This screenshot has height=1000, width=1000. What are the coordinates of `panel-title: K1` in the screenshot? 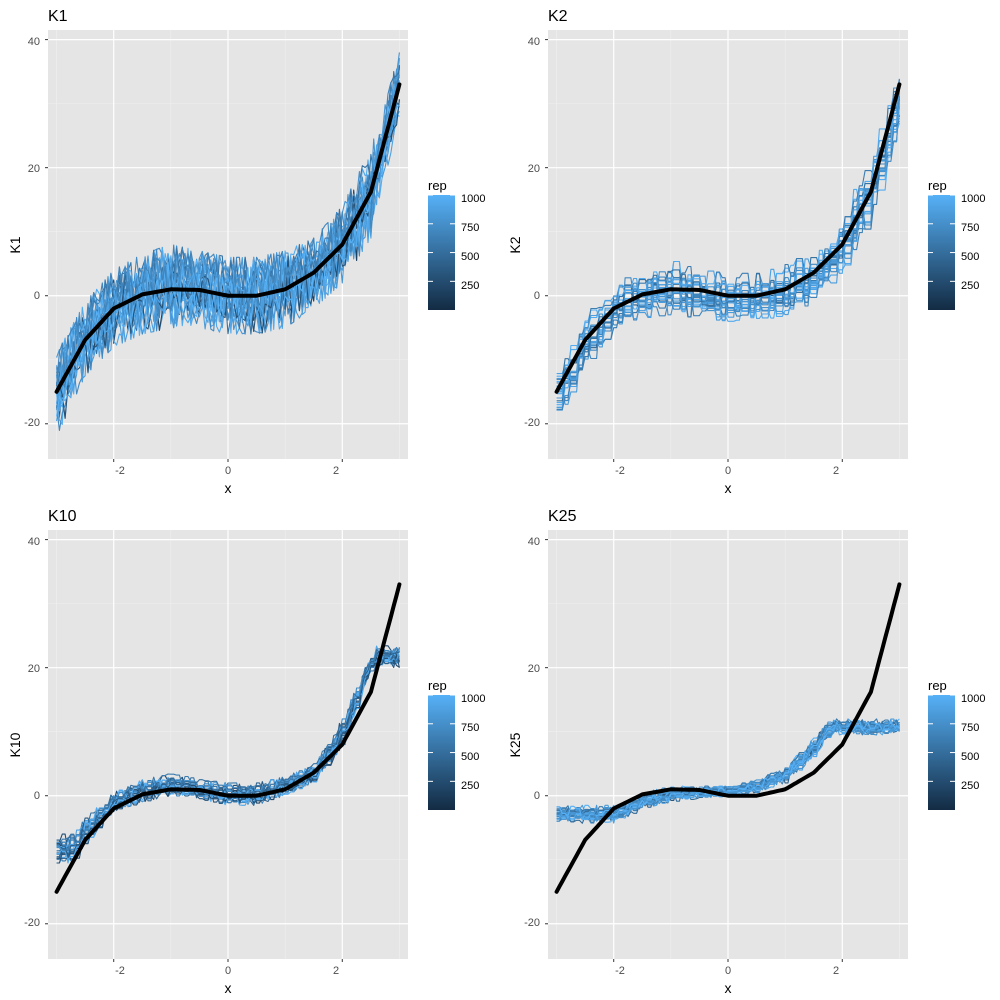 It's located at (58, 16).